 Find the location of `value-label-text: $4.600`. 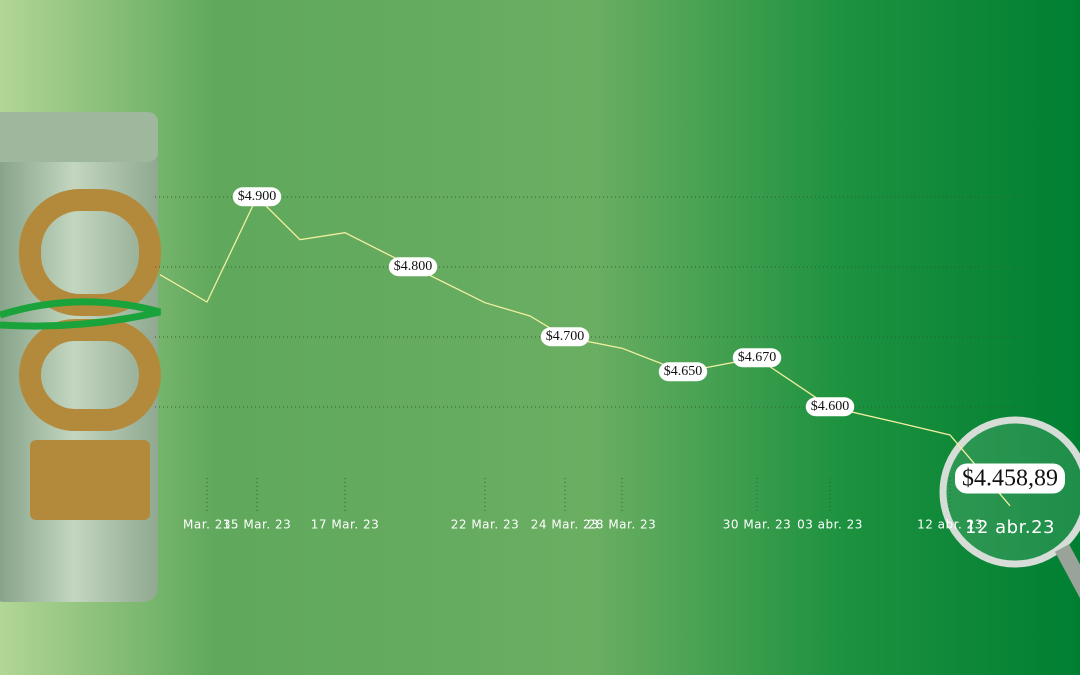

value-label-text: $4.600 is located at coordinates (830, 406).